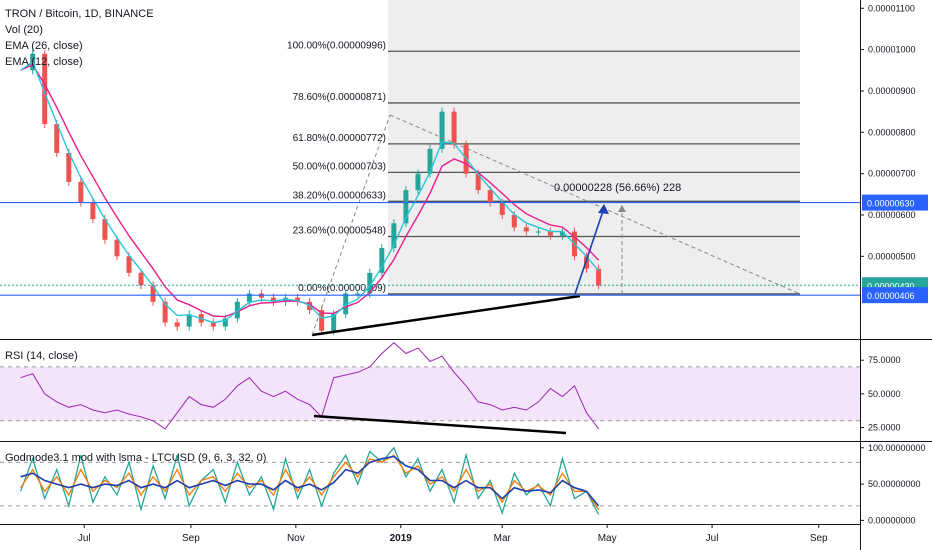  I want to click on price-tick-label: 0.00000800, so click(892, 132).